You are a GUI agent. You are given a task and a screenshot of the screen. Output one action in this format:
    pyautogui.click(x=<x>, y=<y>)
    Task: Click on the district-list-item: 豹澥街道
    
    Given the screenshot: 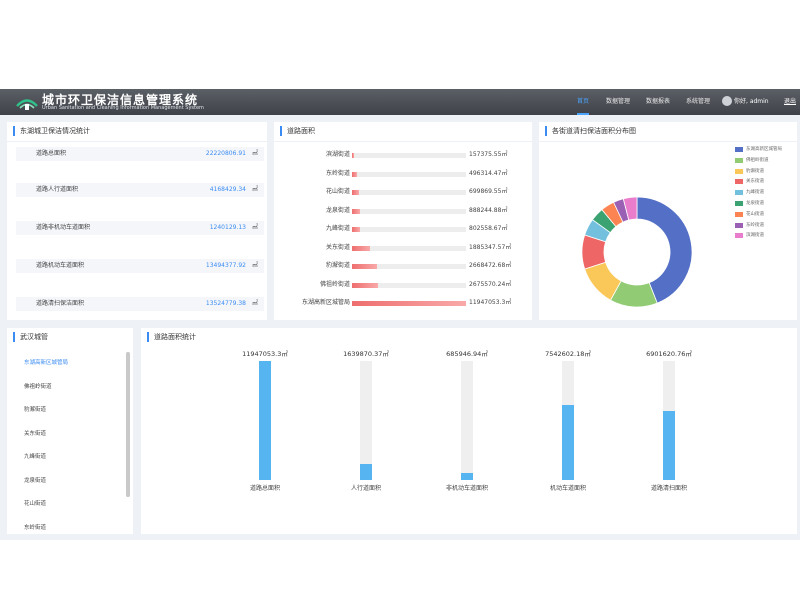 What is the action you would take?
    pyautogui.click(x=35, y=410)
    